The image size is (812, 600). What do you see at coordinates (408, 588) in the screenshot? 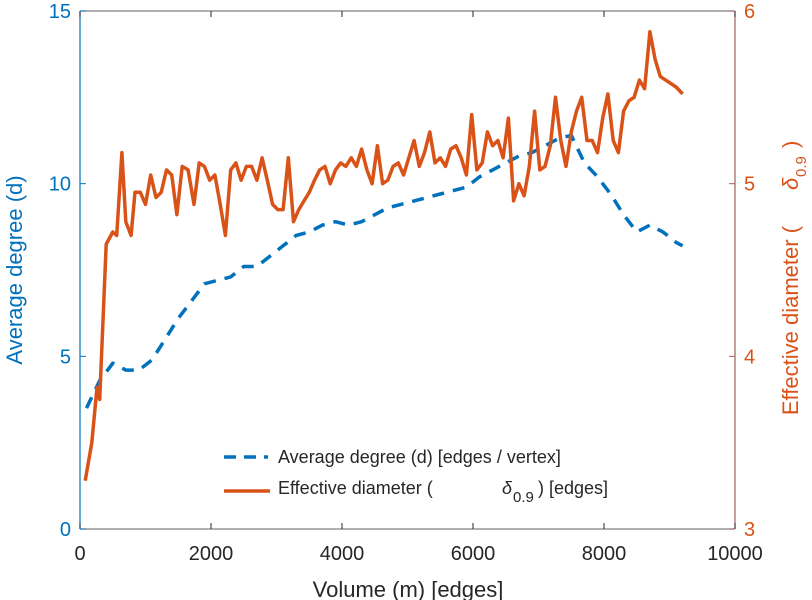
I see `x-axis-title: Volume (m) [edges]` at bounding box center [408, 588].